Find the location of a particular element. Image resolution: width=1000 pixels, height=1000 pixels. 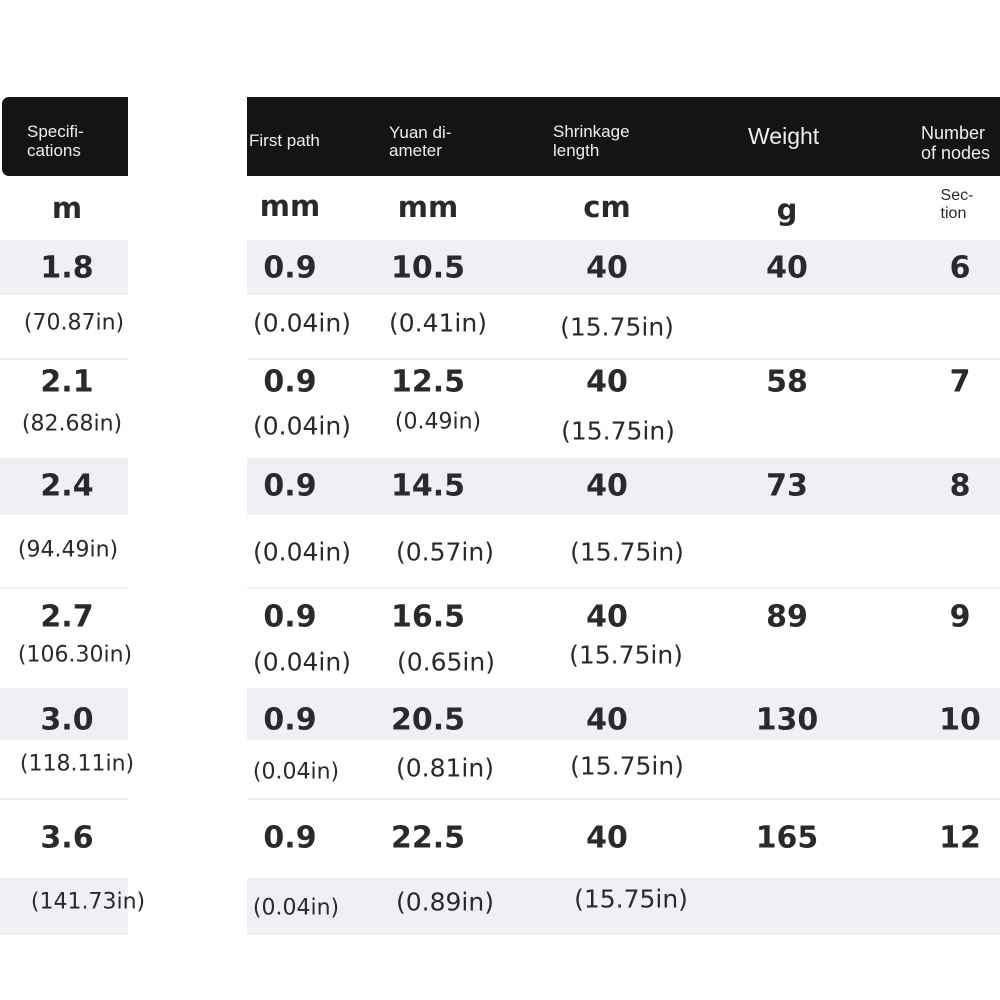

cell-weight: 58 is located at coordinates (787, 382).